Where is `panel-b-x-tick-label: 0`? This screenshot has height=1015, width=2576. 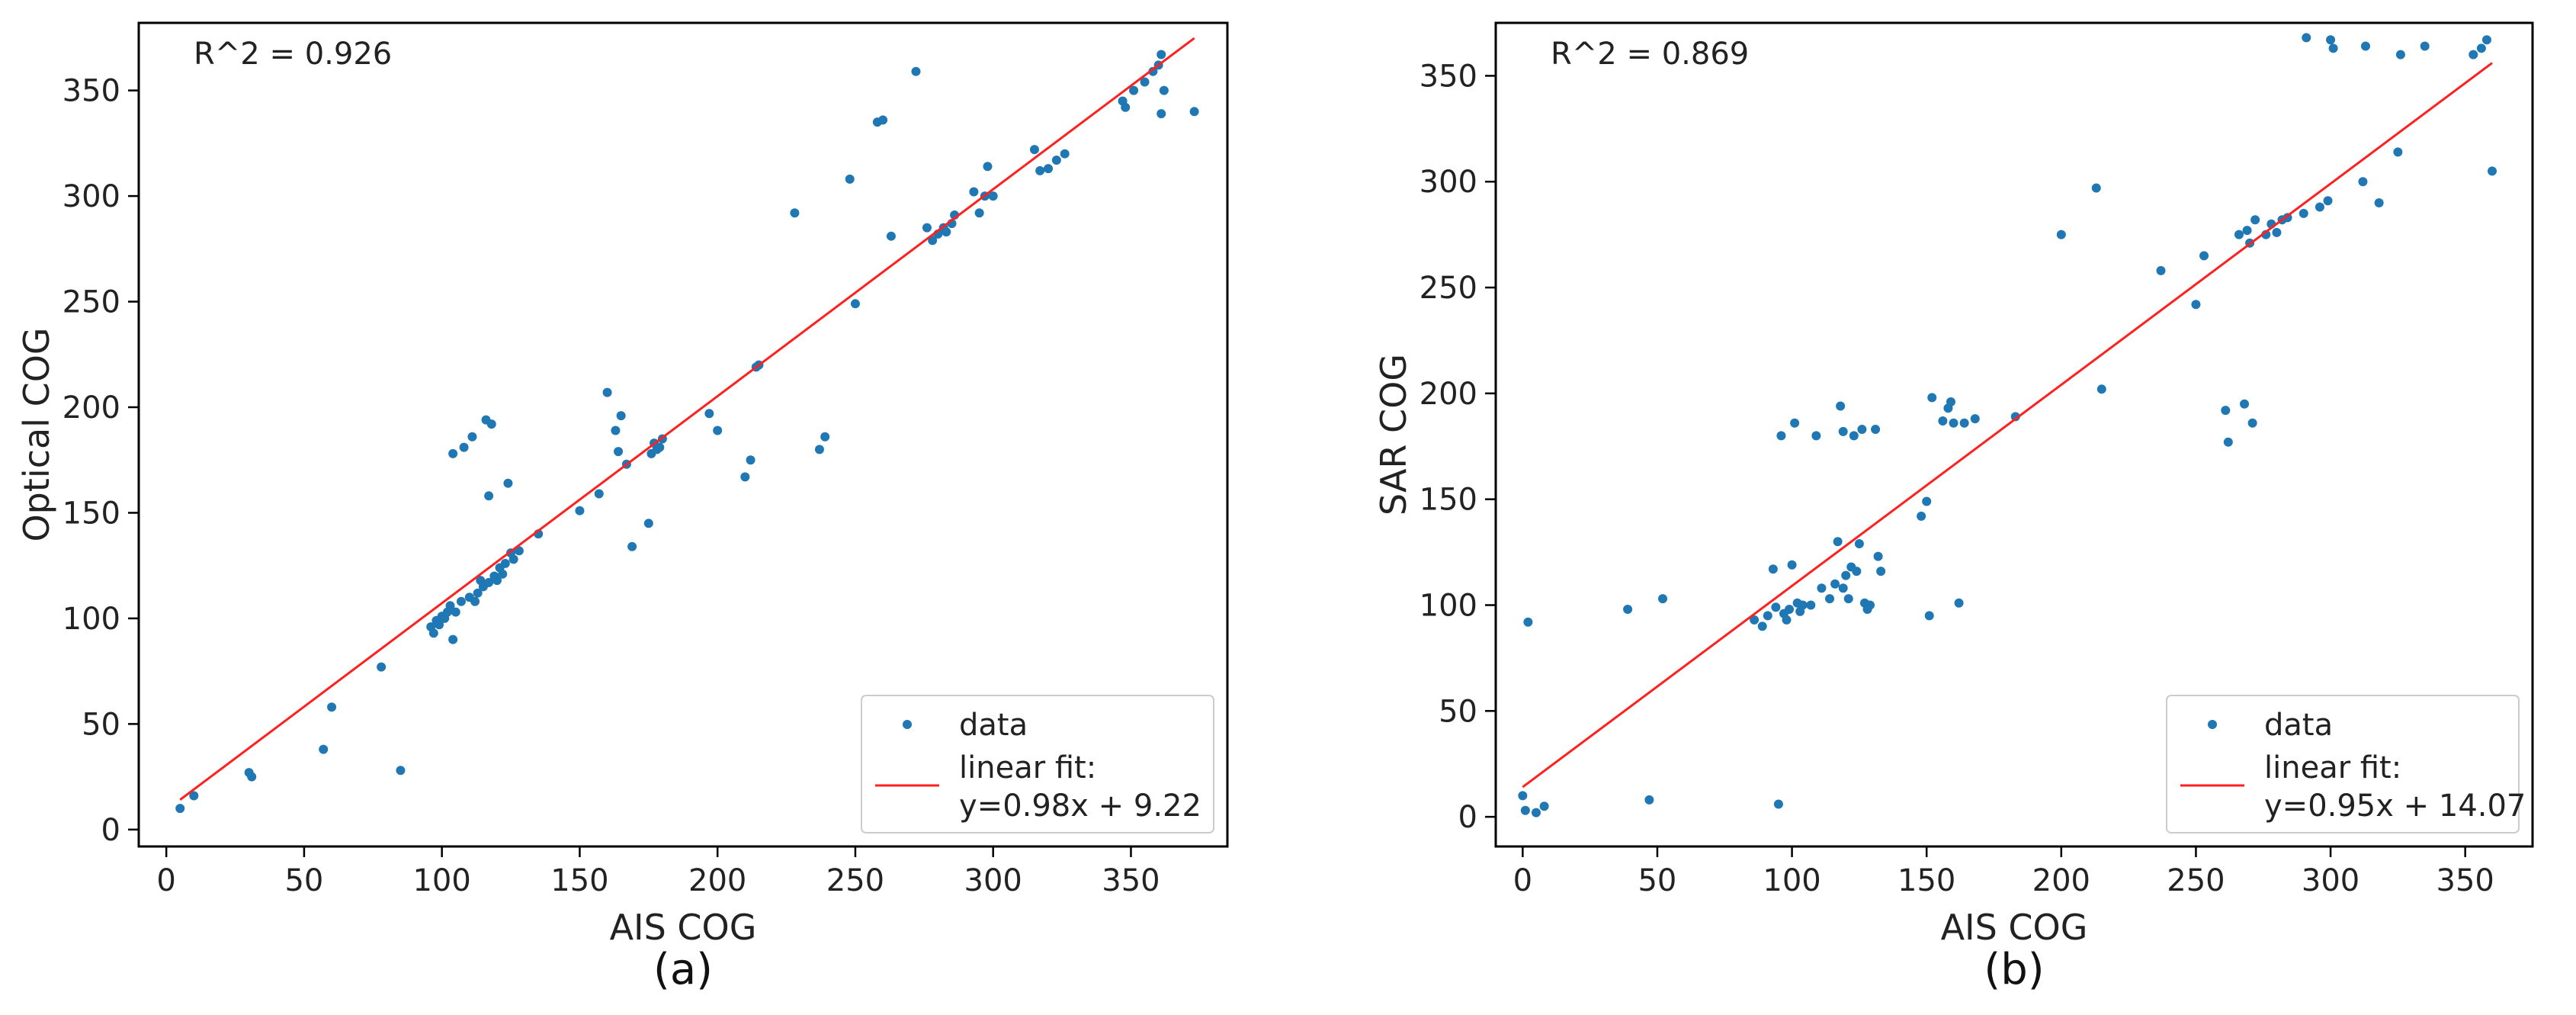 panel-b-x-tick-label: 0 is located at coordinates (1522, 881).